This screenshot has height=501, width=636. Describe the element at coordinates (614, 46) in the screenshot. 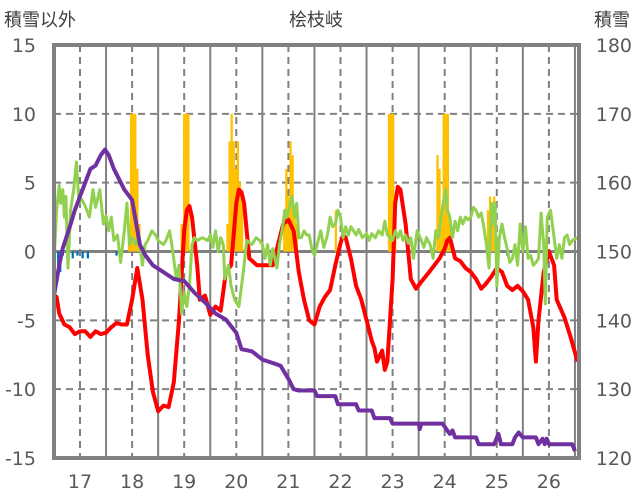

I see `y-right-tick-label: 180` at that location.